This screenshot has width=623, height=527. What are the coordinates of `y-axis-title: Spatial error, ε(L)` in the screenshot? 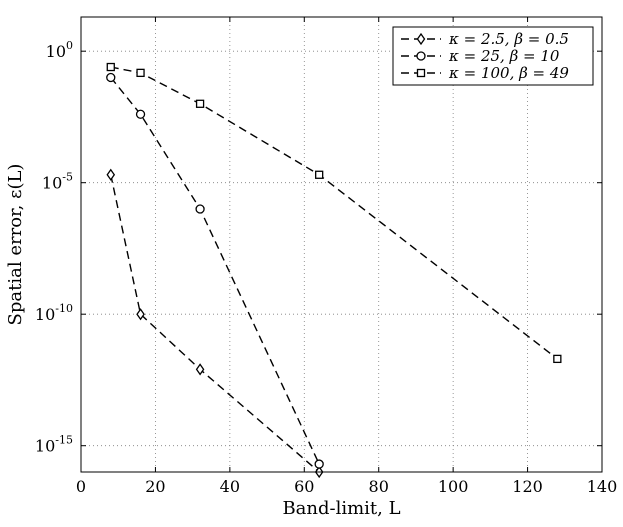 It's located at (15, 245).